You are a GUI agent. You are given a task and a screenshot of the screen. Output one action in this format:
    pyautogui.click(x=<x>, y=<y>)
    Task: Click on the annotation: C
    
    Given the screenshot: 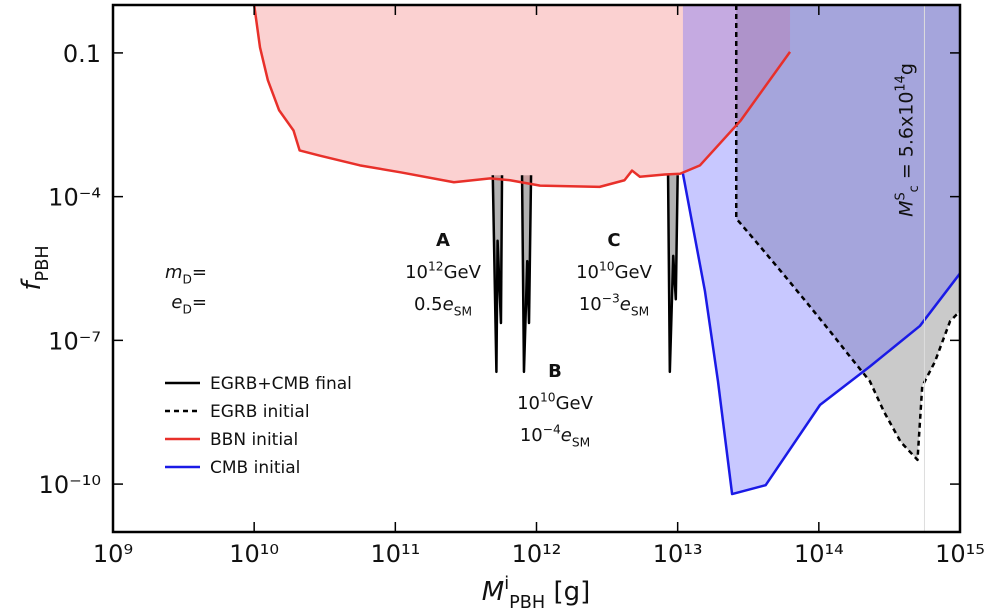 What is the action you would take?
    pyautogui.click(x=613, y=240)
    